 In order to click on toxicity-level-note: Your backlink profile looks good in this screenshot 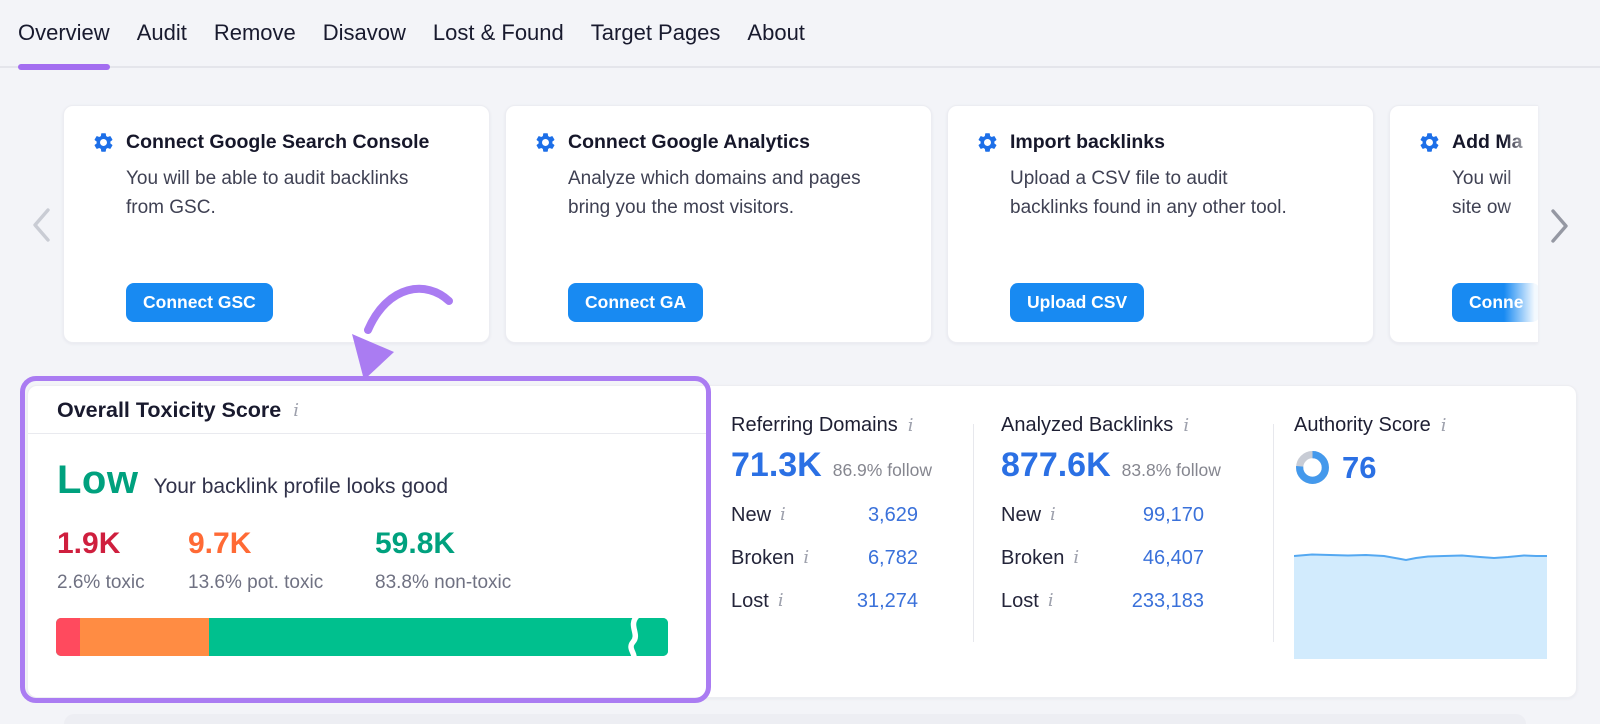, I will do `click(301, 486)`.